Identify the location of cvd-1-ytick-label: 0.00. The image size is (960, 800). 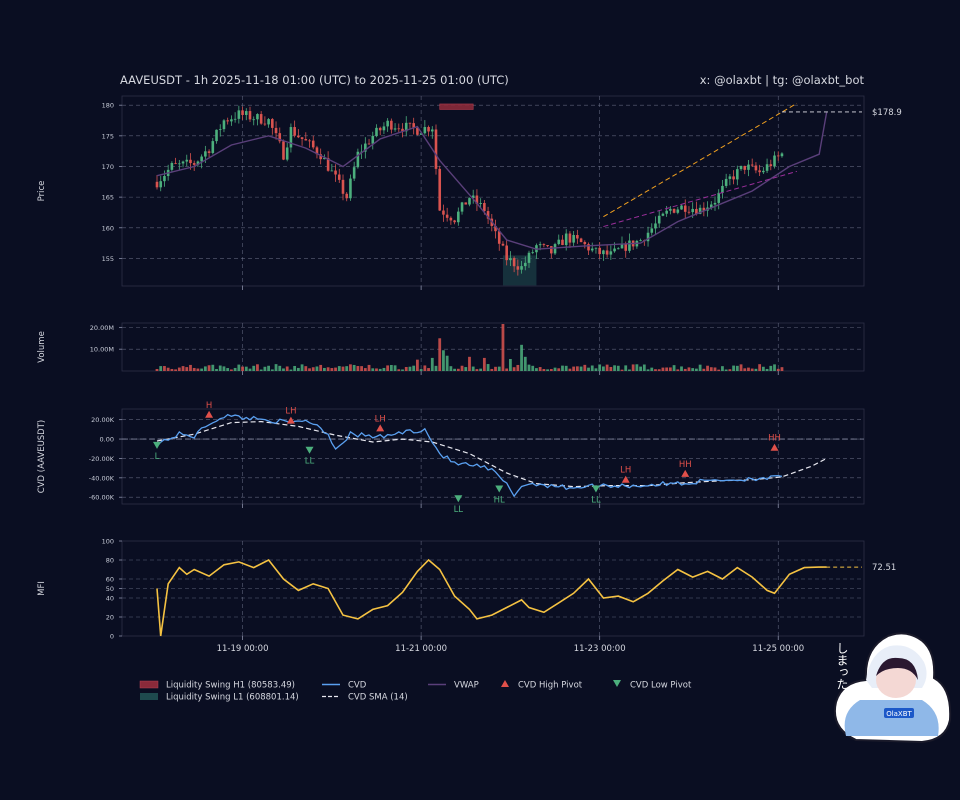
(107, 440).